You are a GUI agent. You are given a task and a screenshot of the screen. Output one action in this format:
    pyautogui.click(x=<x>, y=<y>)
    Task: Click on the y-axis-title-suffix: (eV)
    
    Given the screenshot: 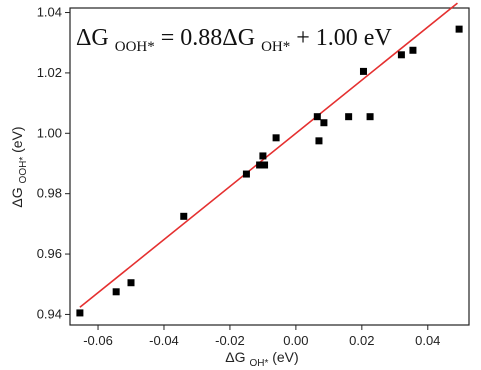 What is the action you would take?
    pyautogui.click(x=17, y=139)
    